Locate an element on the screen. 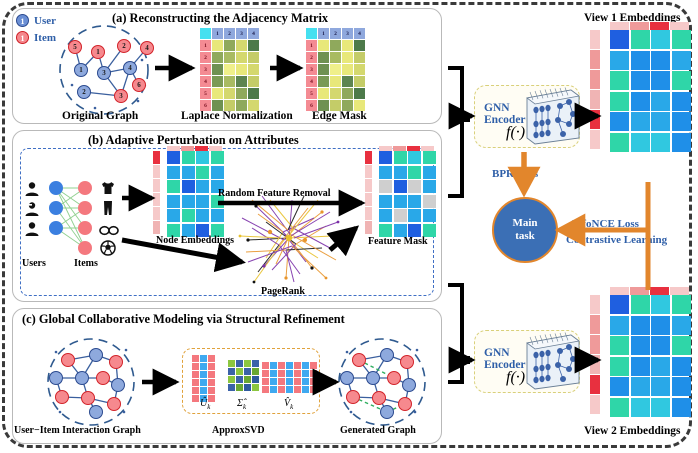 The image size is (698, 453). svd-s-grid is located at coordinates (243, 375).